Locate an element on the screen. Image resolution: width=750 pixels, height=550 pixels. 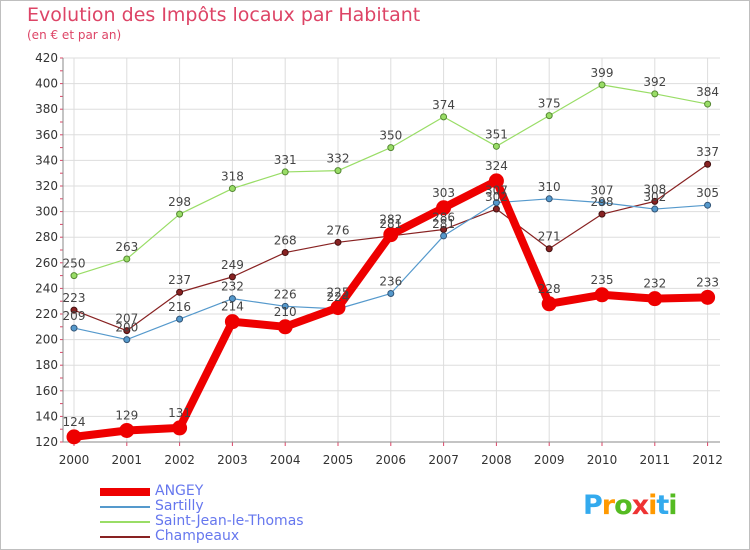
y-tick-label: 260 is located at coordinates (46, 263).